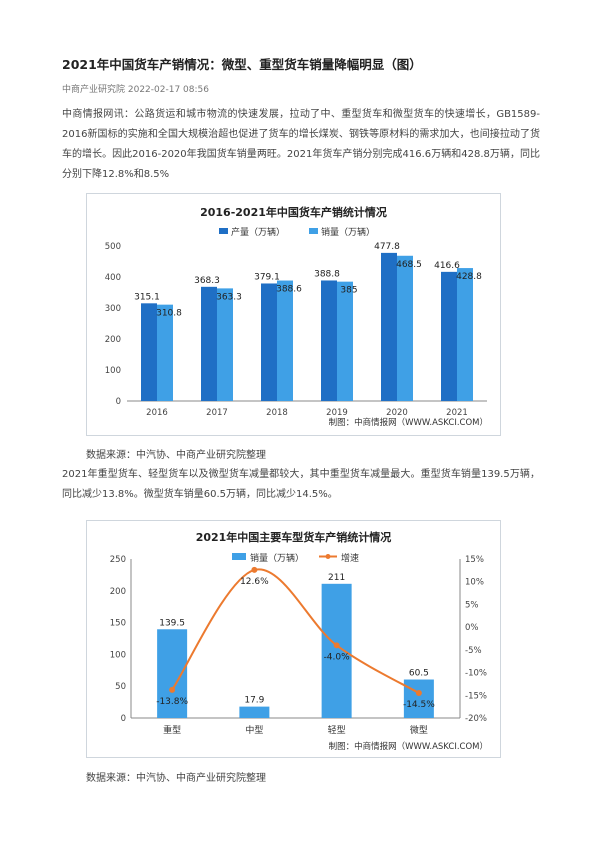 The image size is (595, 842). What do you see at coordinates (165, 352) in the screenshot?
I see `bar-sales-2016` at bounding box center [165, 352].